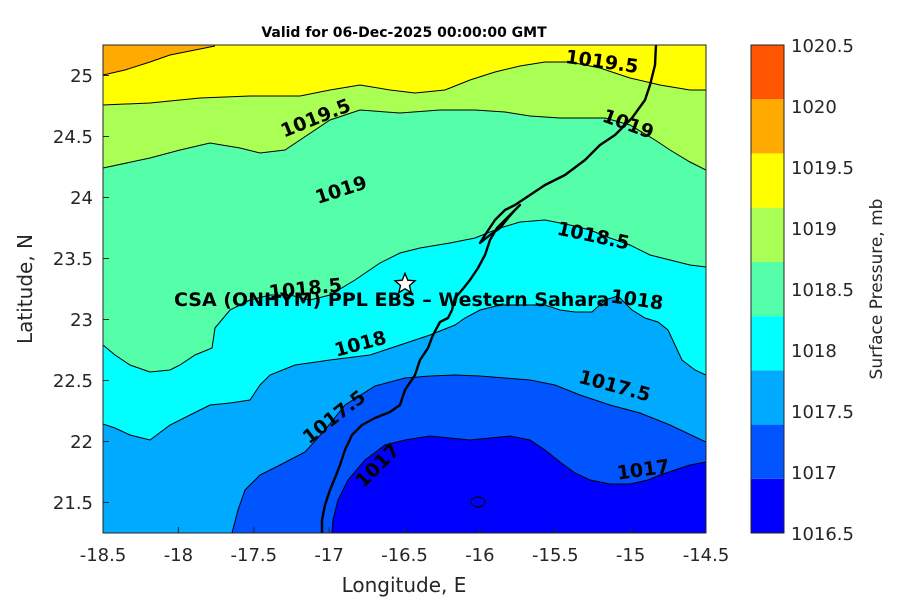  Describe the element at coordinates (767, 397) in the screenshot. I see `colorbar-segment-1017.5` at that location.